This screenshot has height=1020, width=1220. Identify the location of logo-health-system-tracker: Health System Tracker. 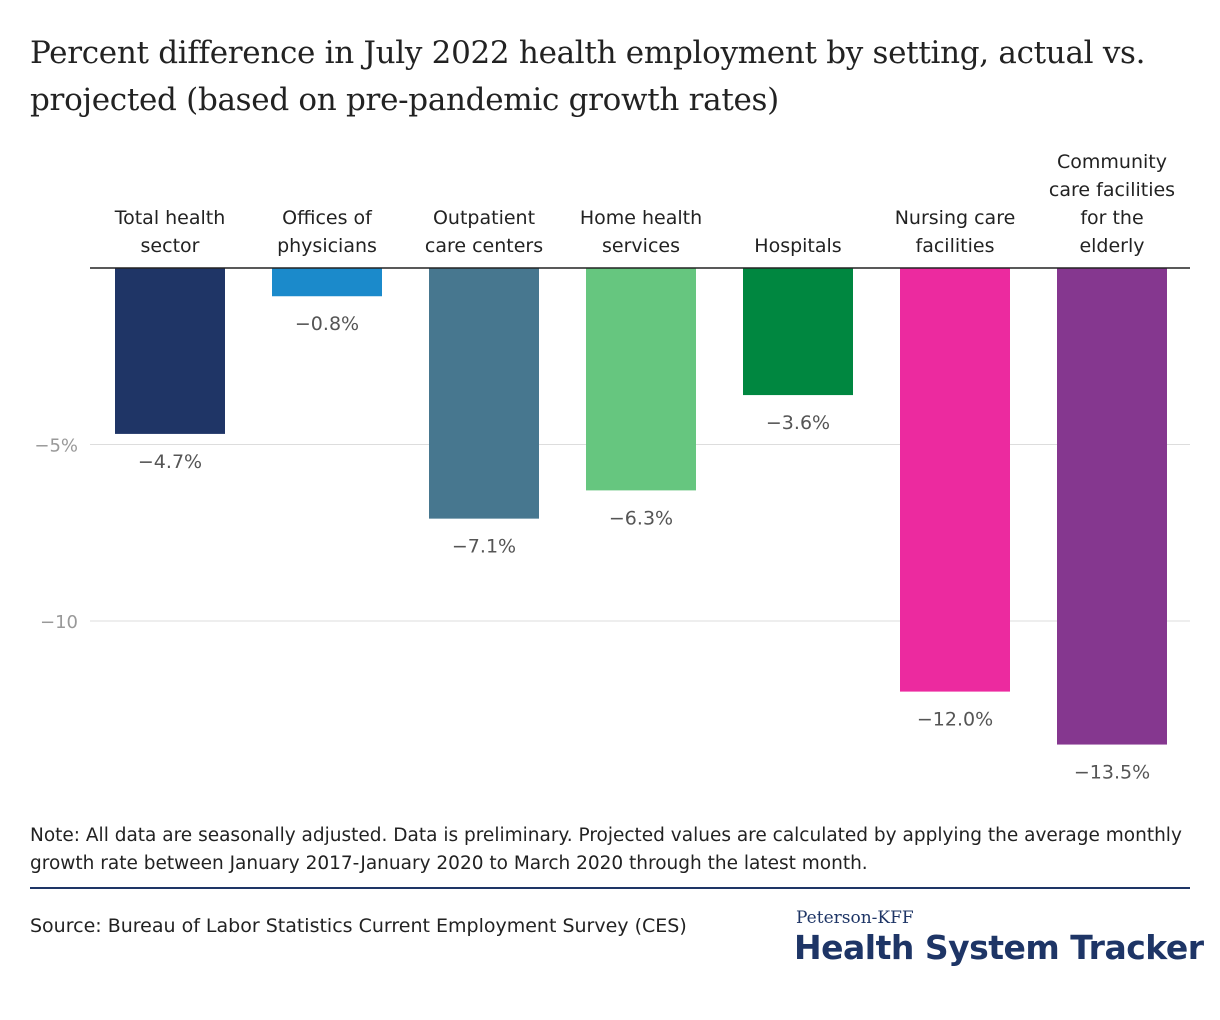
(999, 947).